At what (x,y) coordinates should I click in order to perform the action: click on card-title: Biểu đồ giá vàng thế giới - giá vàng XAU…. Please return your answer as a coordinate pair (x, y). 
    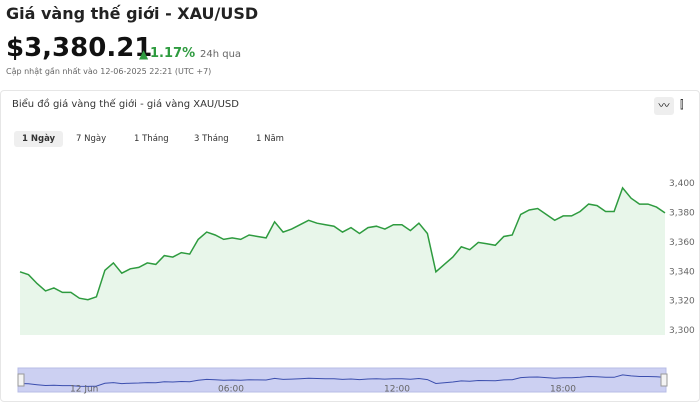
    Looking at the image, I should click on (125, 104).